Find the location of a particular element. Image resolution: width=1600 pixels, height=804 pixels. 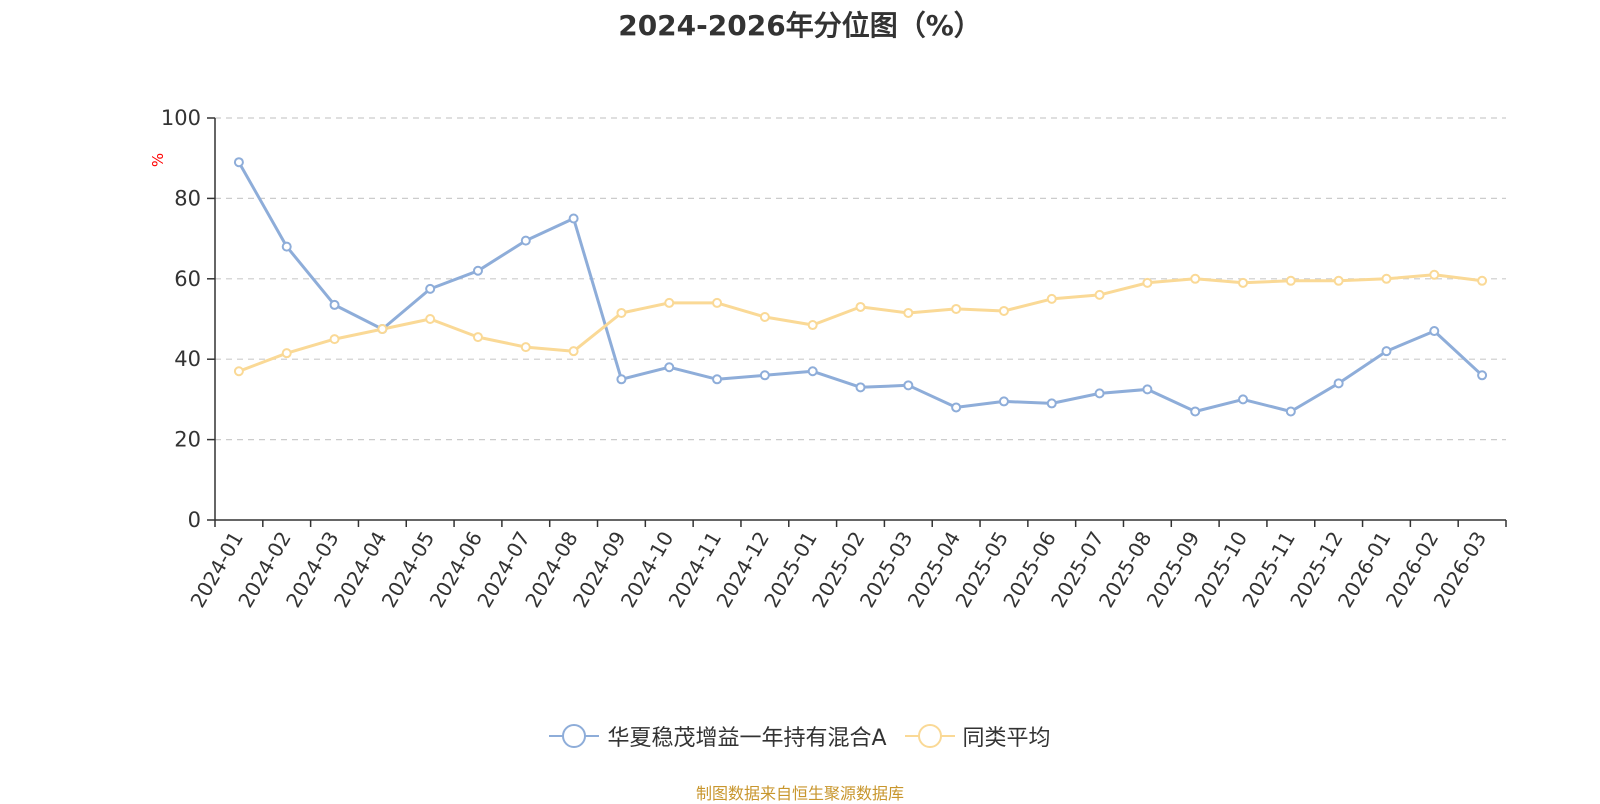

y-axis-label: % is located at coordinates (158, 160).